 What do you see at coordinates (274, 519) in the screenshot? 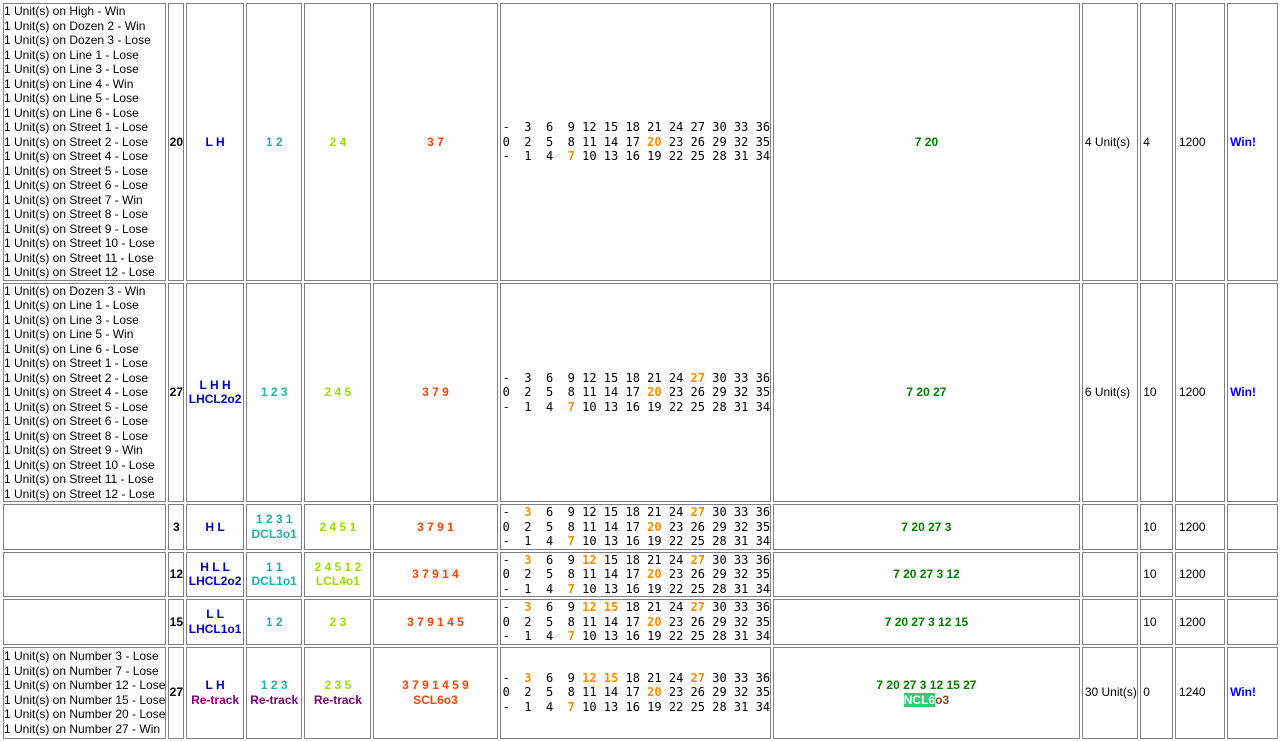
I see `dozen-value: 1 2 3 1` at bounding box center [274, 519].